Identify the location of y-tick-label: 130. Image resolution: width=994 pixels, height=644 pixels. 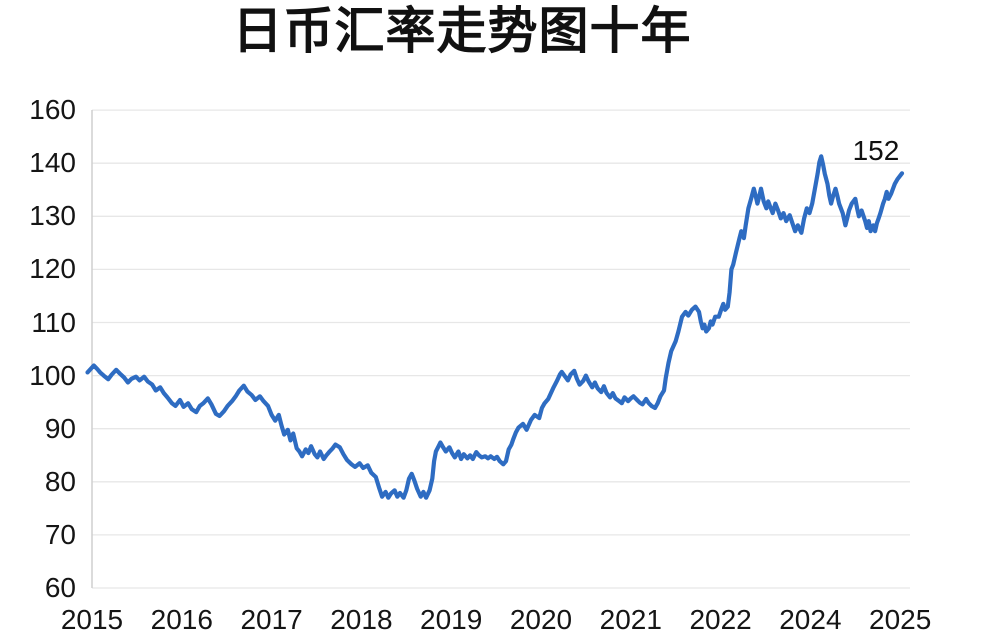
(52, 216).